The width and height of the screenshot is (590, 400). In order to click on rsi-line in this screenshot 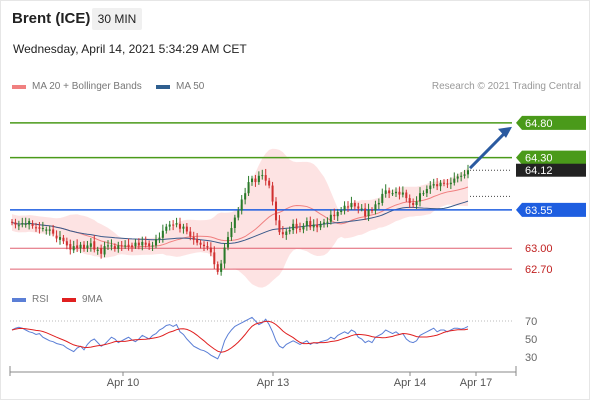, I will do `click(240, 338)`.